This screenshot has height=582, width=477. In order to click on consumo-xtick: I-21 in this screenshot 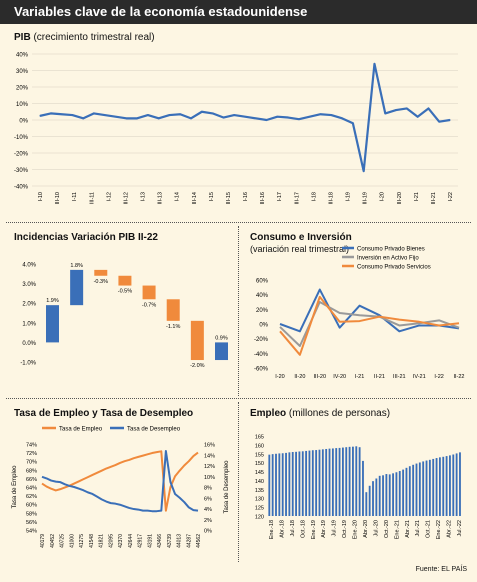, I will do `click(359, 377)`.